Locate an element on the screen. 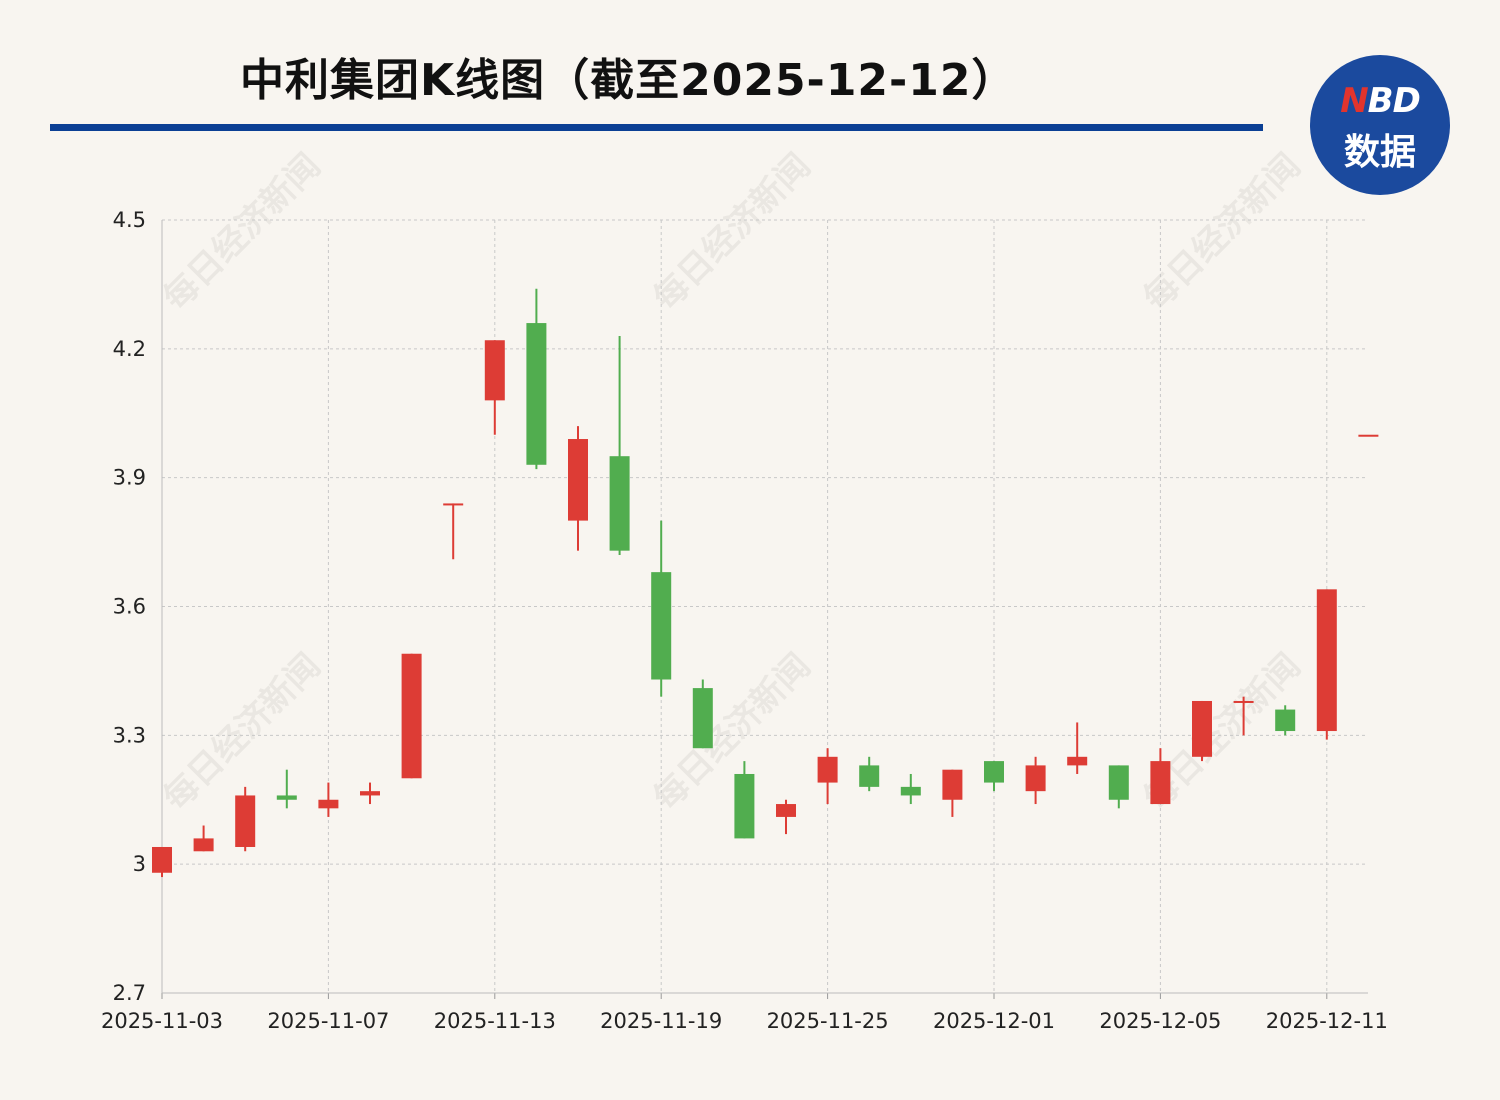 The width and height of the screenshot is (1500, 1100). x-tick-label: 2025-12-11 is located at coordinates (1327, 1021).